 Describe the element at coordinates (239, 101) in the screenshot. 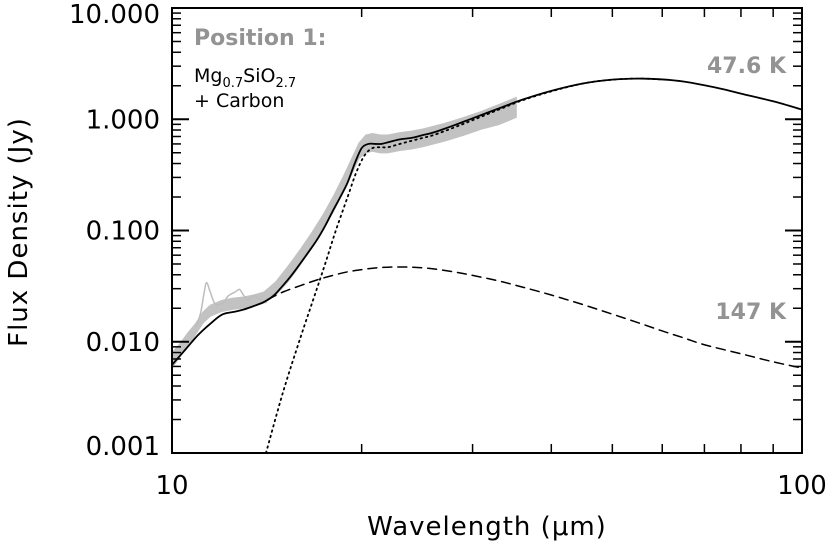

I see `composition-line2: + Carbon` at that location.